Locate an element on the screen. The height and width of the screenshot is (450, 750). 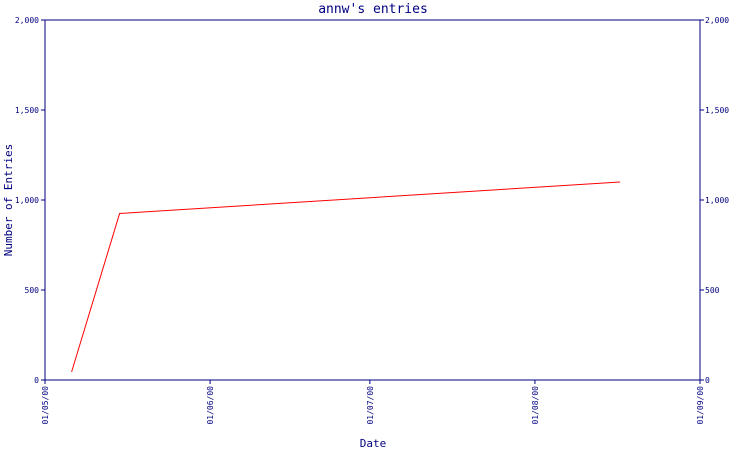
x-tick-label: 01/07/00 is located at coordinates (370, 405).